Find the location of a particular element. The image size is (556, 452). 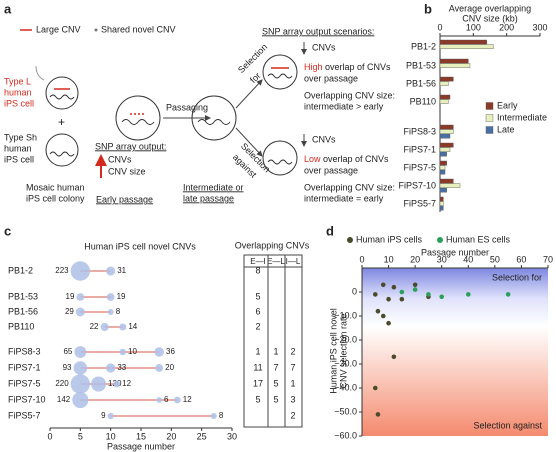

cell is located at coordinates (62, 150).